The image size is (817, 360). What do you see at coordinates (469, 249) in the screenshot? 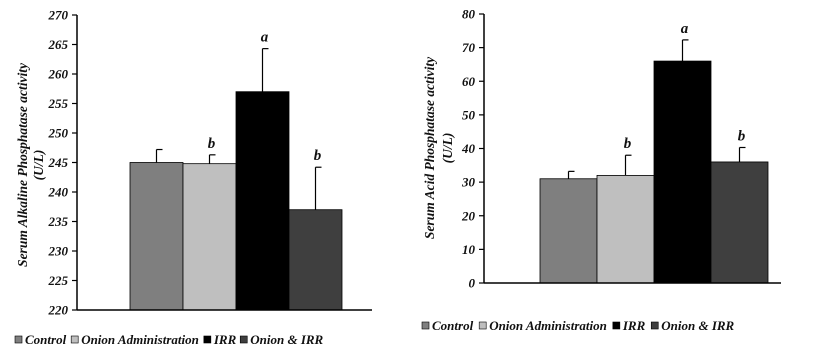
I see `y-tick-label-1: 10` at bounding box center [469, 249].